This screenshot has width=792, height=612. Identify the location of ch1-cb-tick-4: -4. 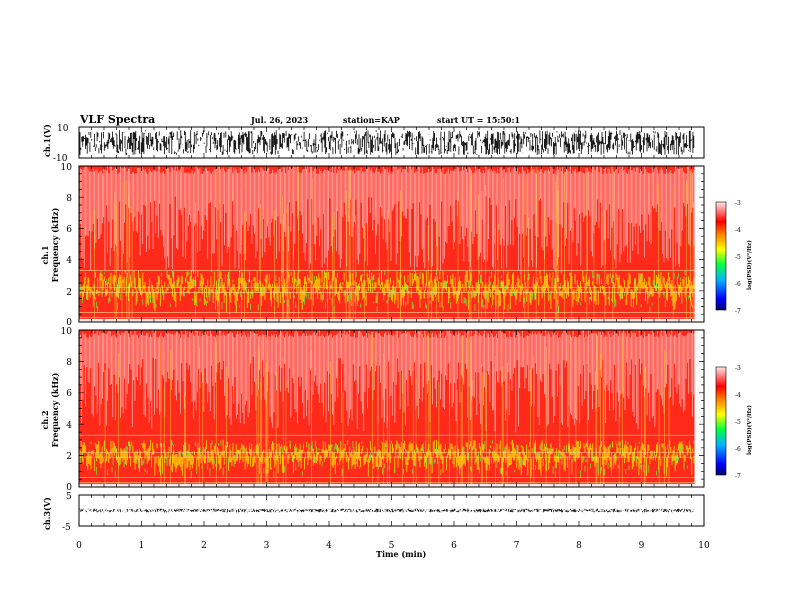
(738, 230).